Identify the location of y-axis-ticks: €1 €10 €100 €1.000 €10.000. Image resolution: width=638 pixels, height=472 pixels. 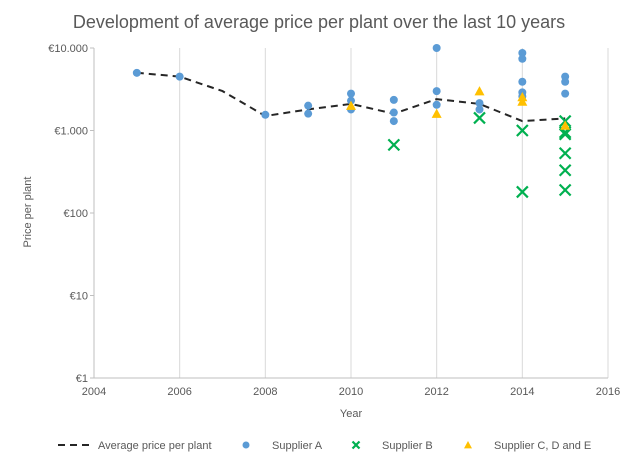
(71, 214).